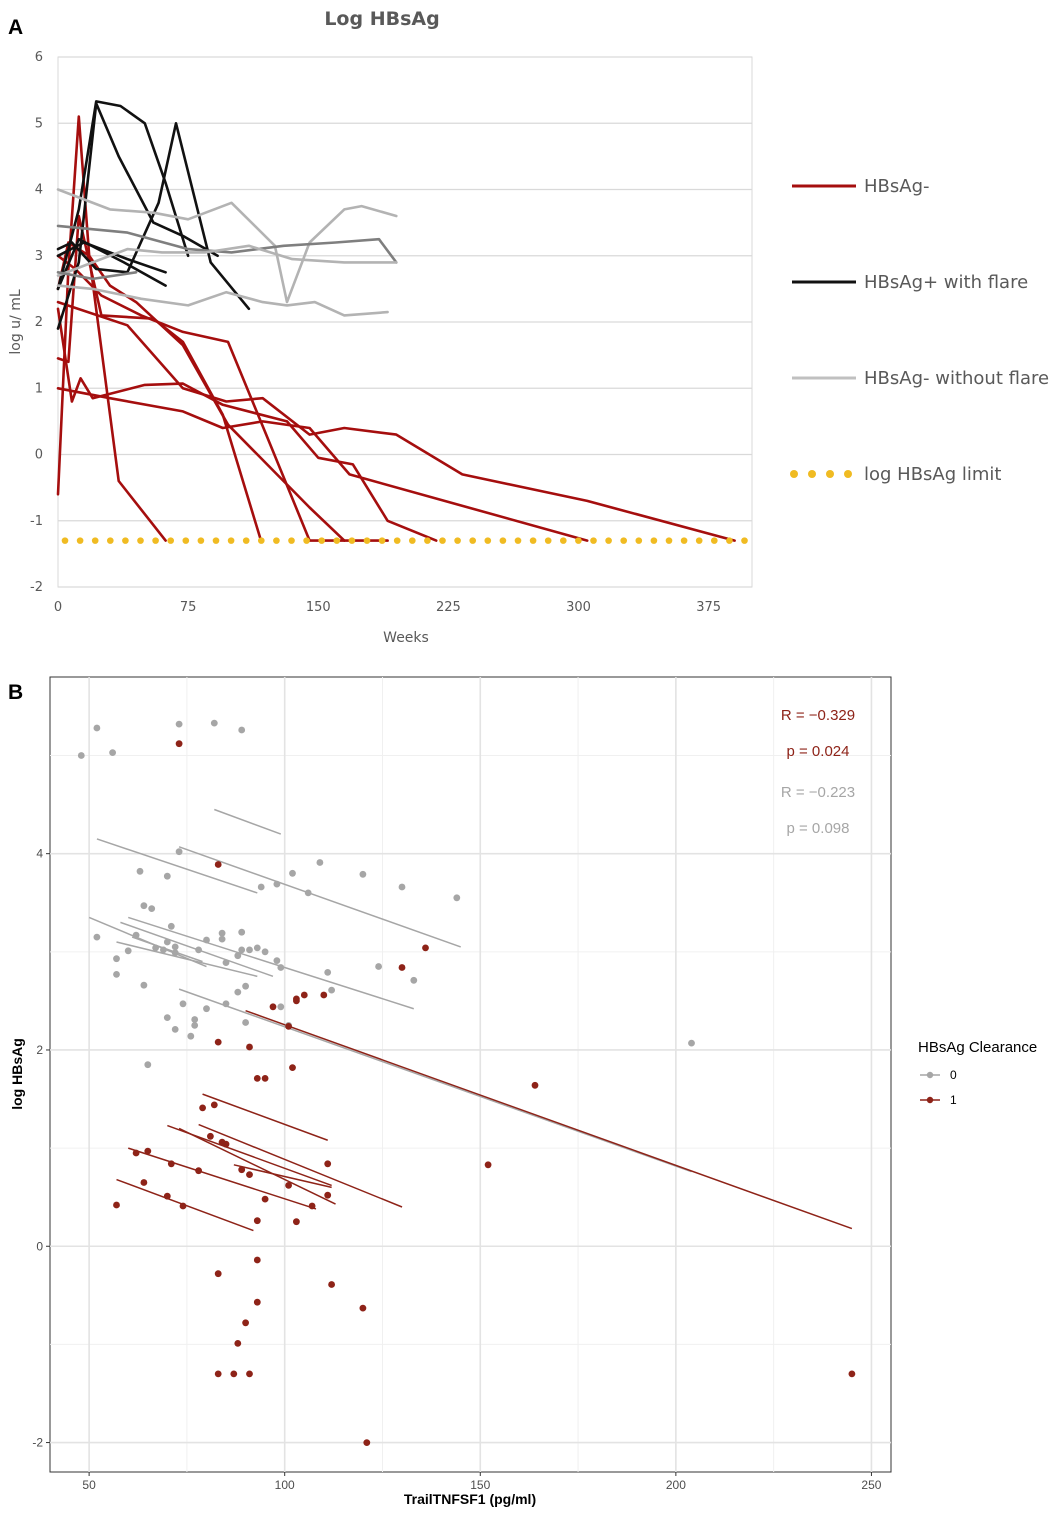  Describe the element at coordinates (36, 521) in the screenshot. I see `a-y-tick-label: -1` at that location.